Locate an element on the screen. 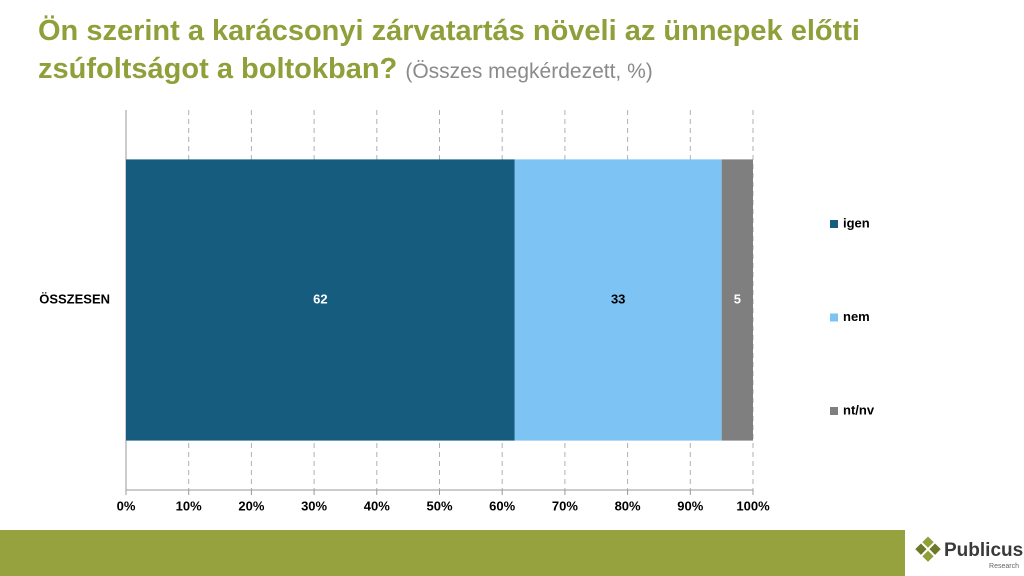  chart-subtitle: (Összes megkérdezett, %) is located at coordinates (529, 71).